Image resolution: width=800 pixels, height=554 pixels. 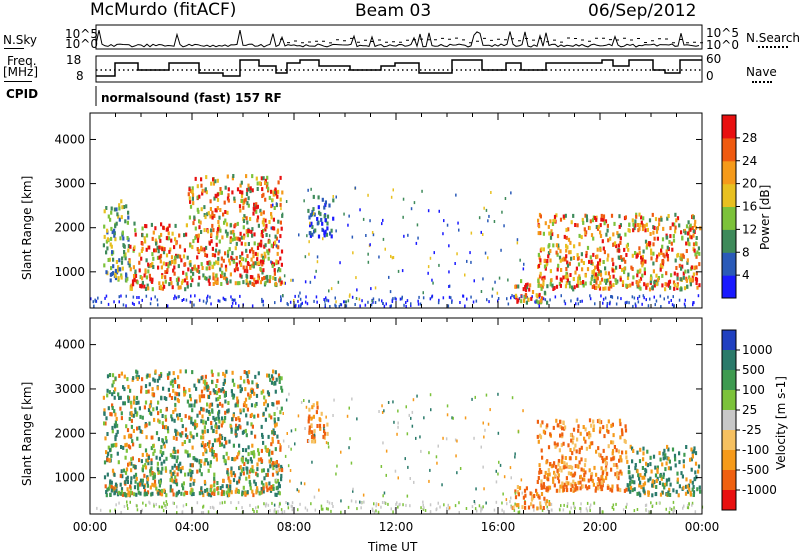 What do you see at coordinates (69, 139) in the screenshot?
I see `y-tick-label: 4000` at bounding box center [69, 139].